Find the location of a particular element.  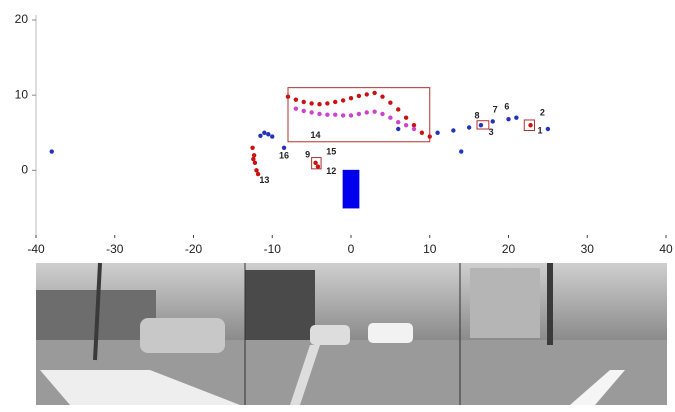

x-tick-label: 20 is located at coordinates (509, 249).